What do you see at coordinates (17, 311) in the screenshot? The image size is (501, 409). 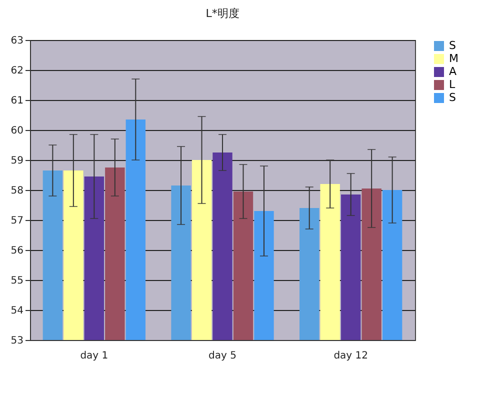 I see `y-tick-label: 54` at bounding box center [17, 311].